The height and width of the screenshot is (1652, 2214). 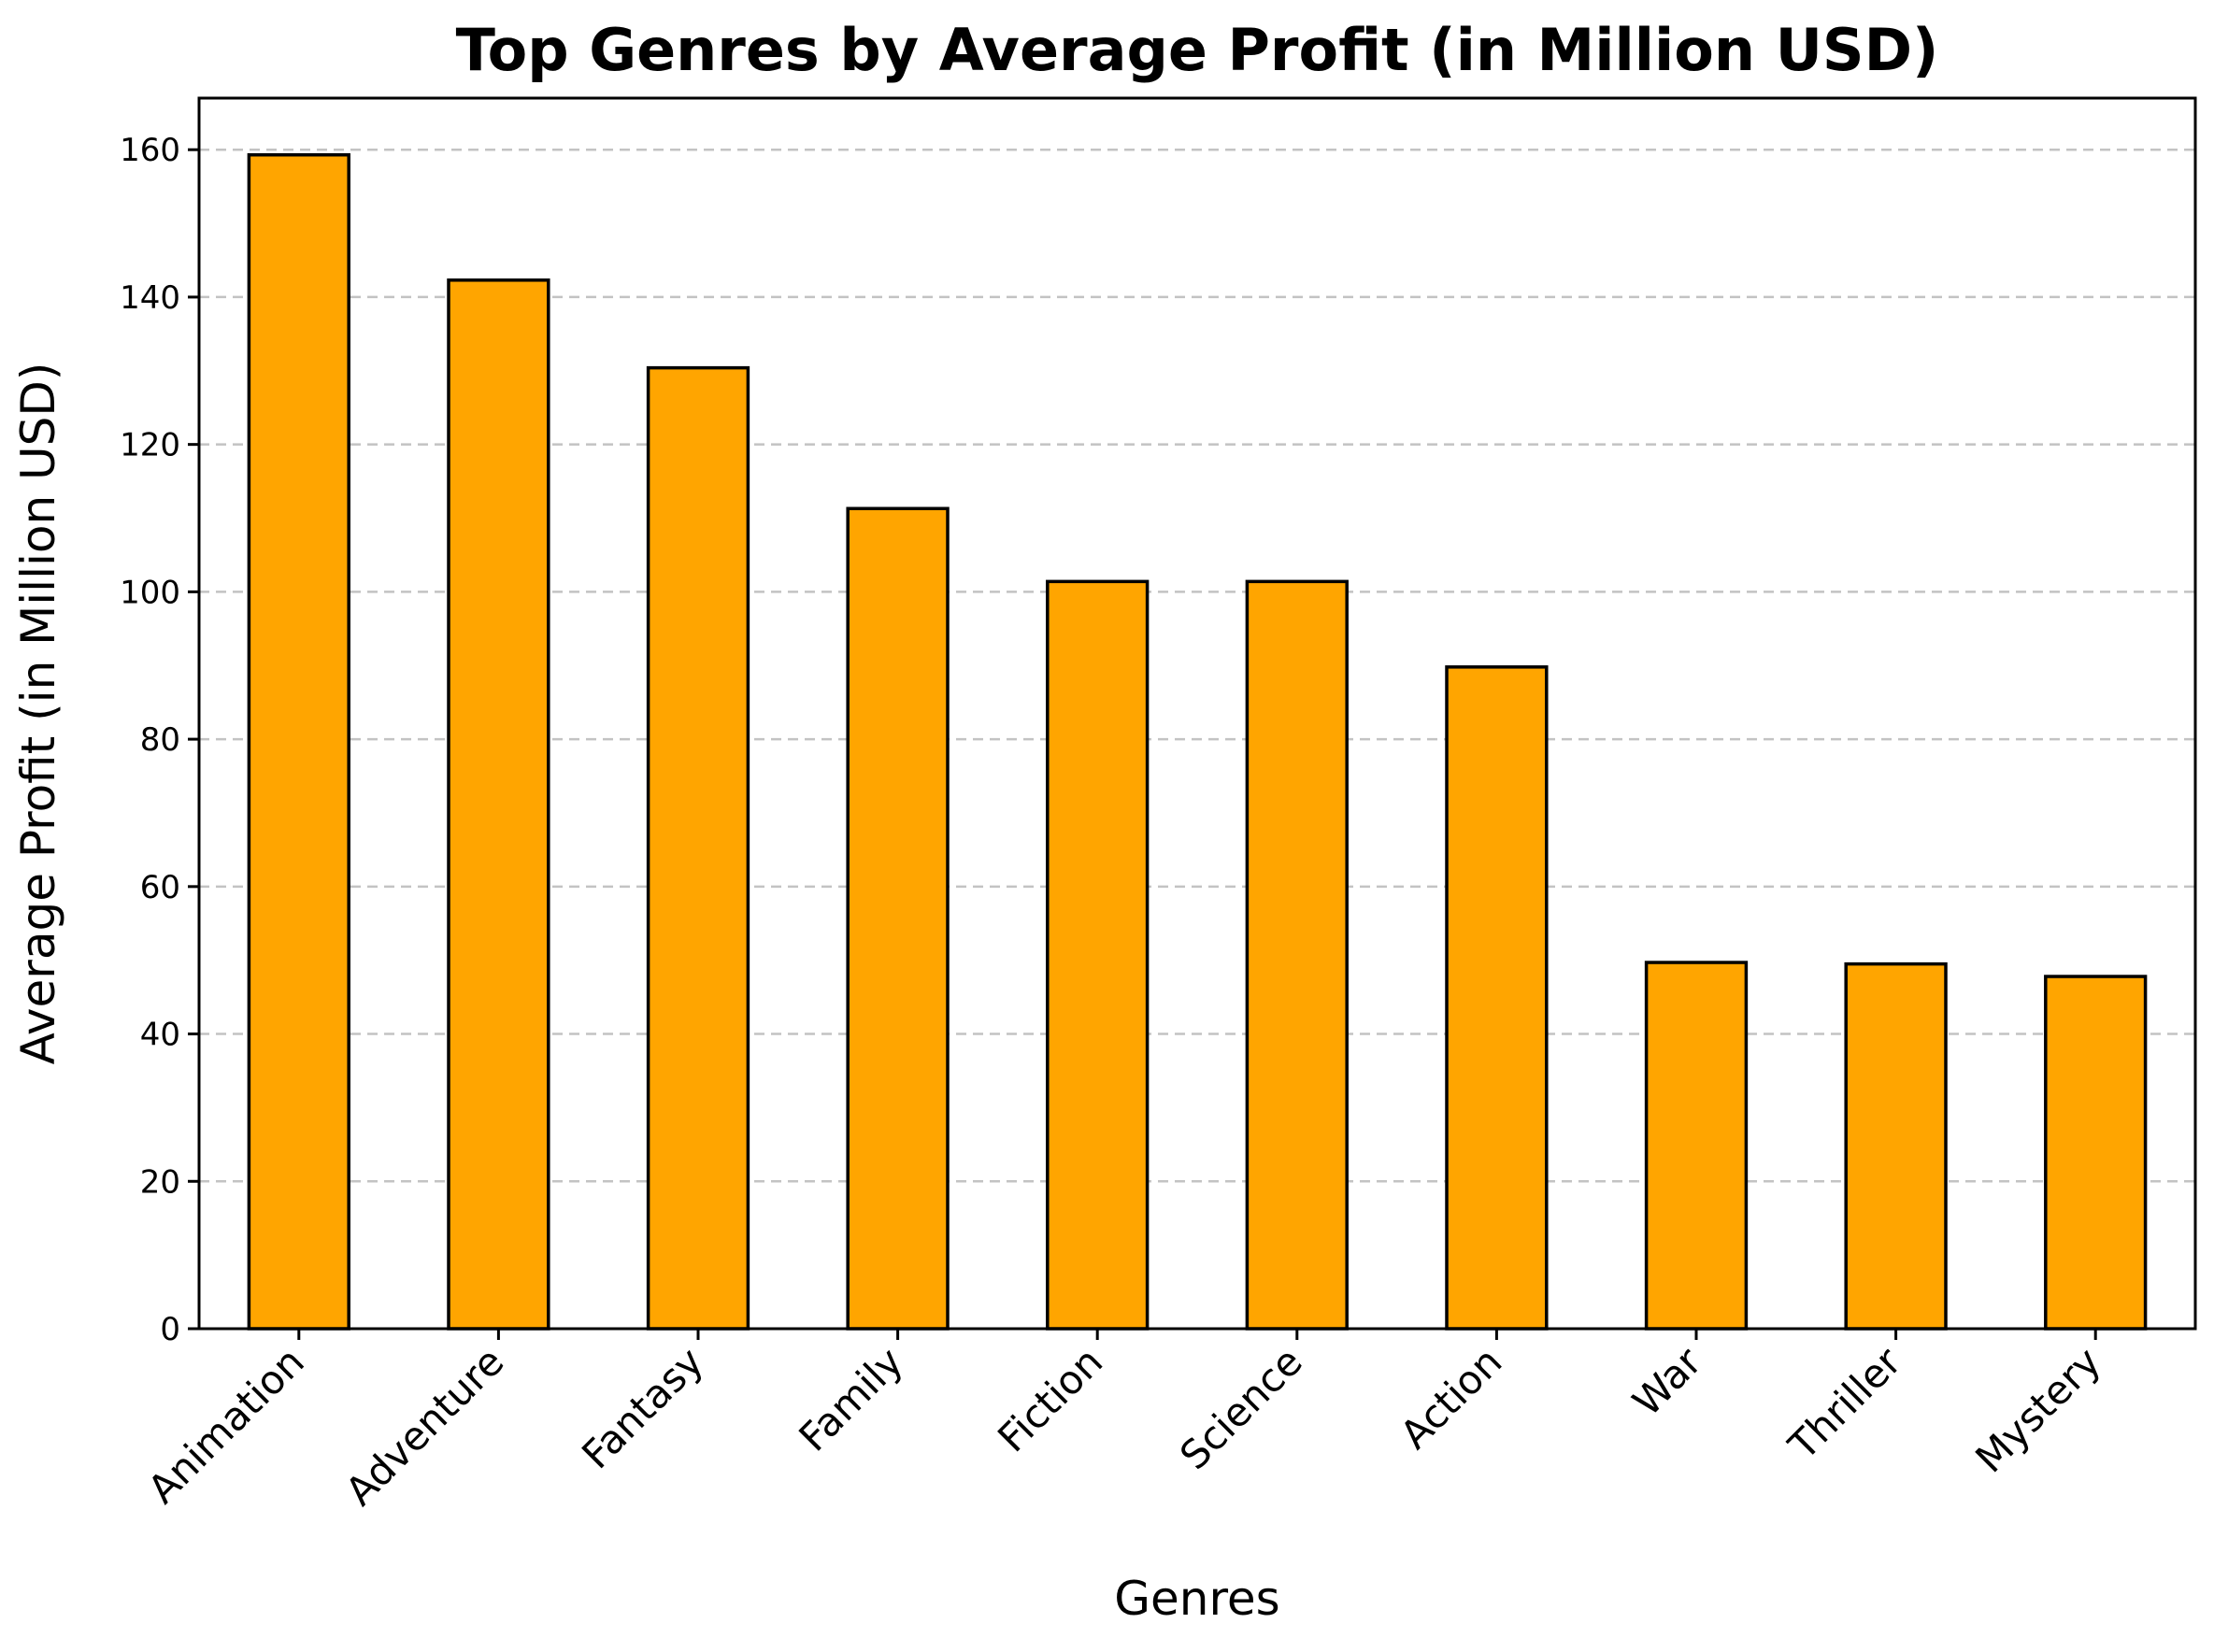 I want to click on y-tick-label: 80, so click(x=160, y=740).